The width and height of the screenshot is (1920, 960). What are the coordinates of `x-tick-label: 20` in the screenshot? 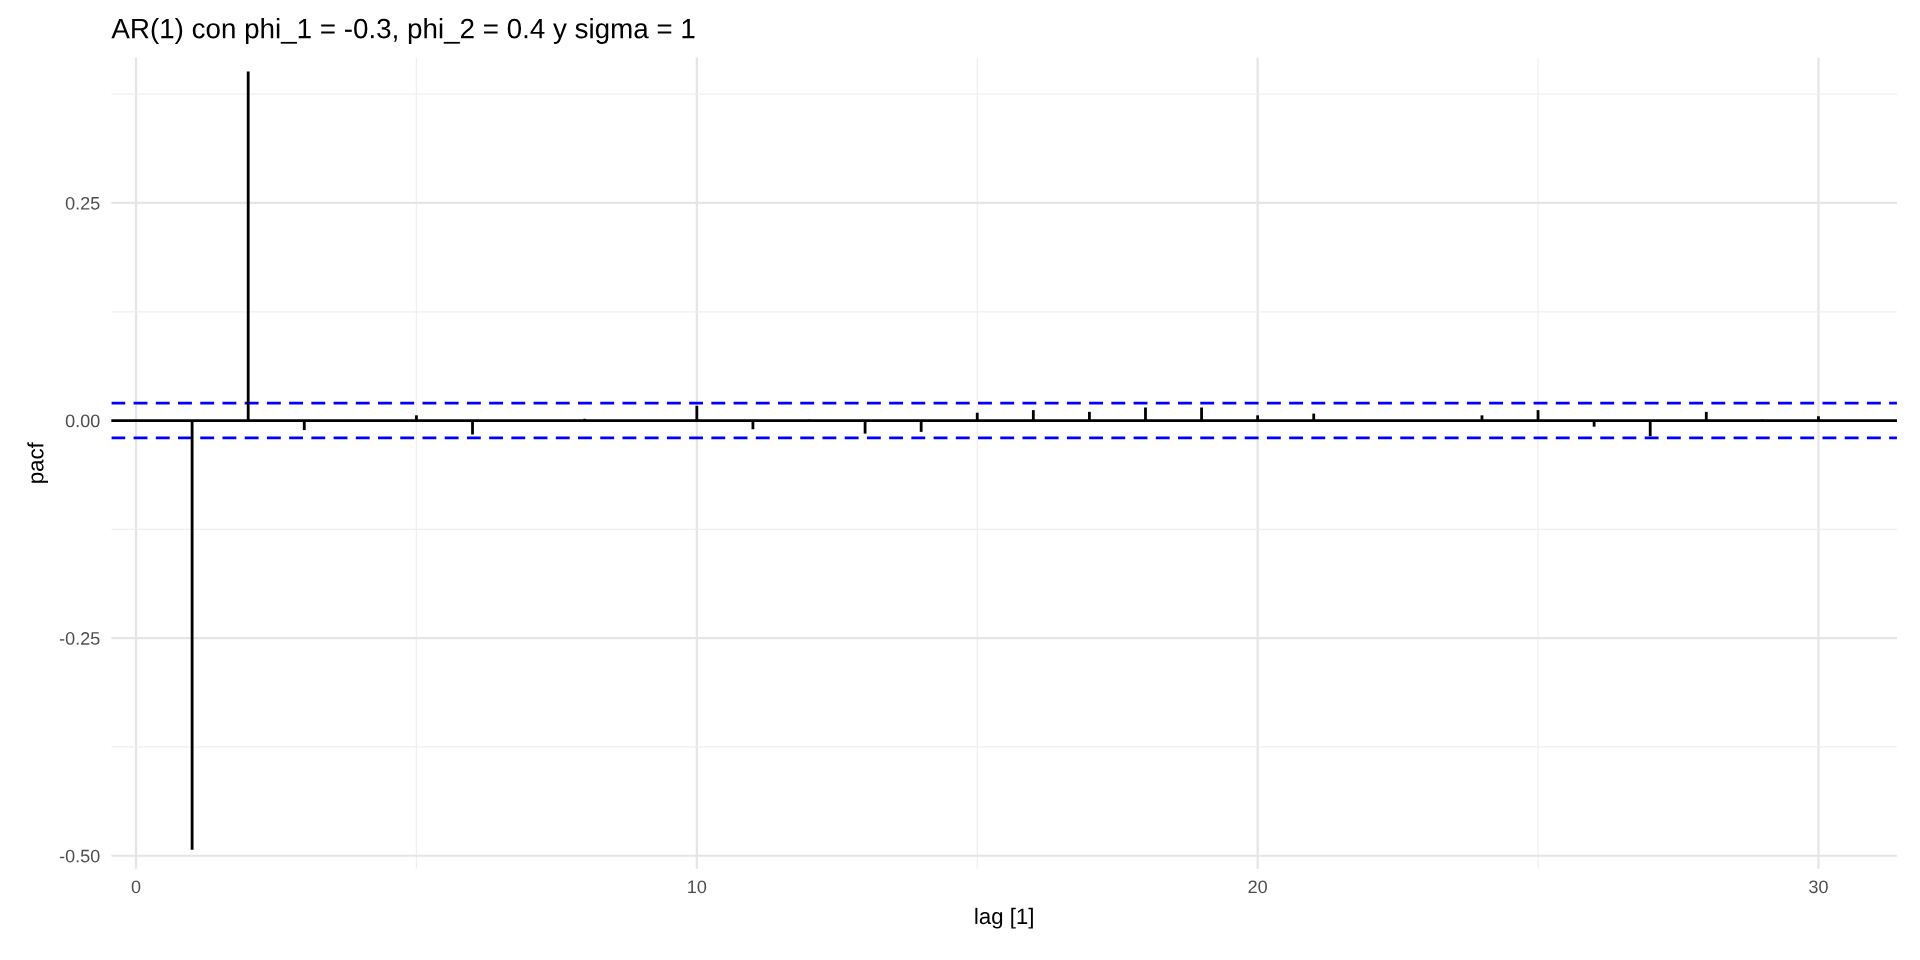 It's located at (1257, 887).